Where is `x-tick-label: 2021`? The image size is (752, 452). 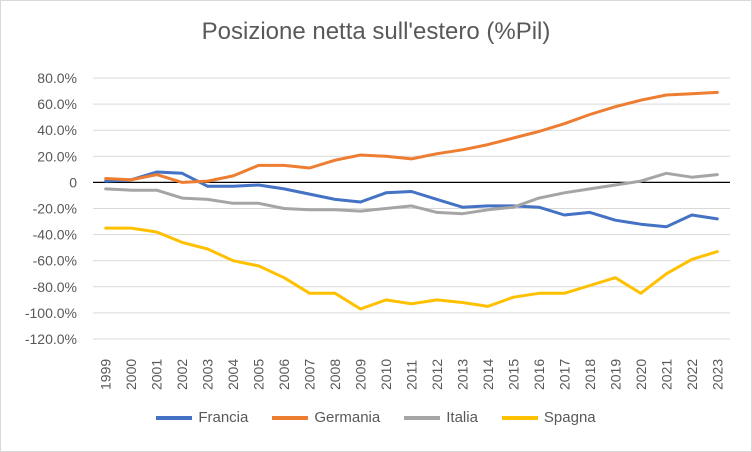 x-tick-label: 2021 is located at coordinates (666, 374).